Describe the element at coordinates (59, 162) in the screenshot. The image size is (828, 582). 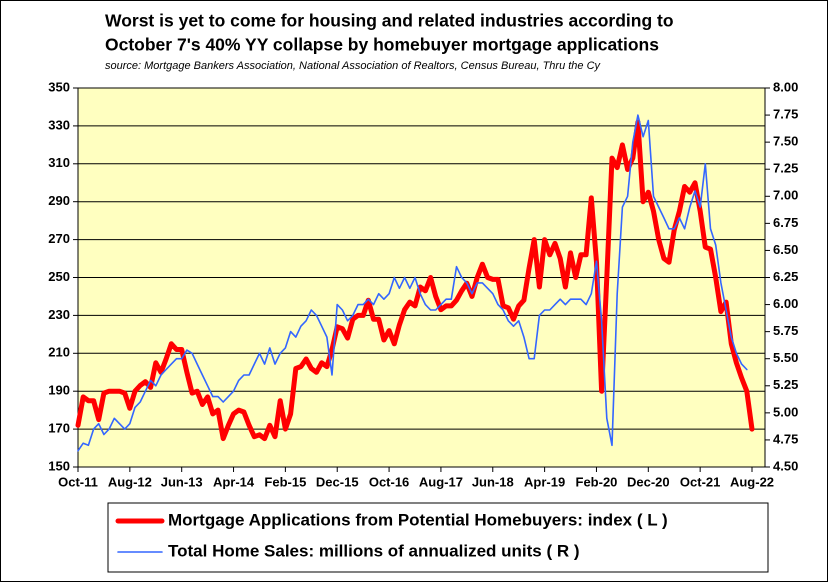
I see `y-tick-label: 310` at that location.